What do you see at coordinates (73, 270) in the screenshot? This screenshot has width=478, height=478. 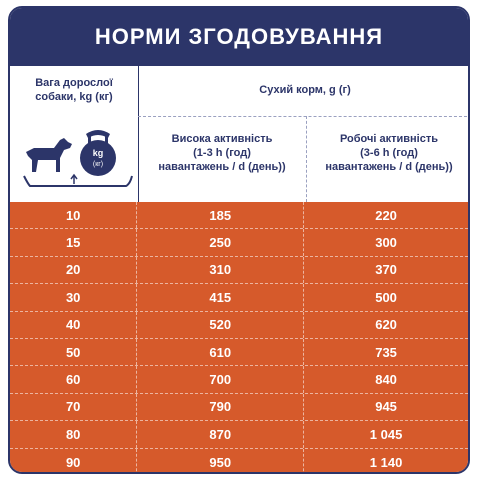 I see `weight-cell: 20` at bounding box center [73, 270].